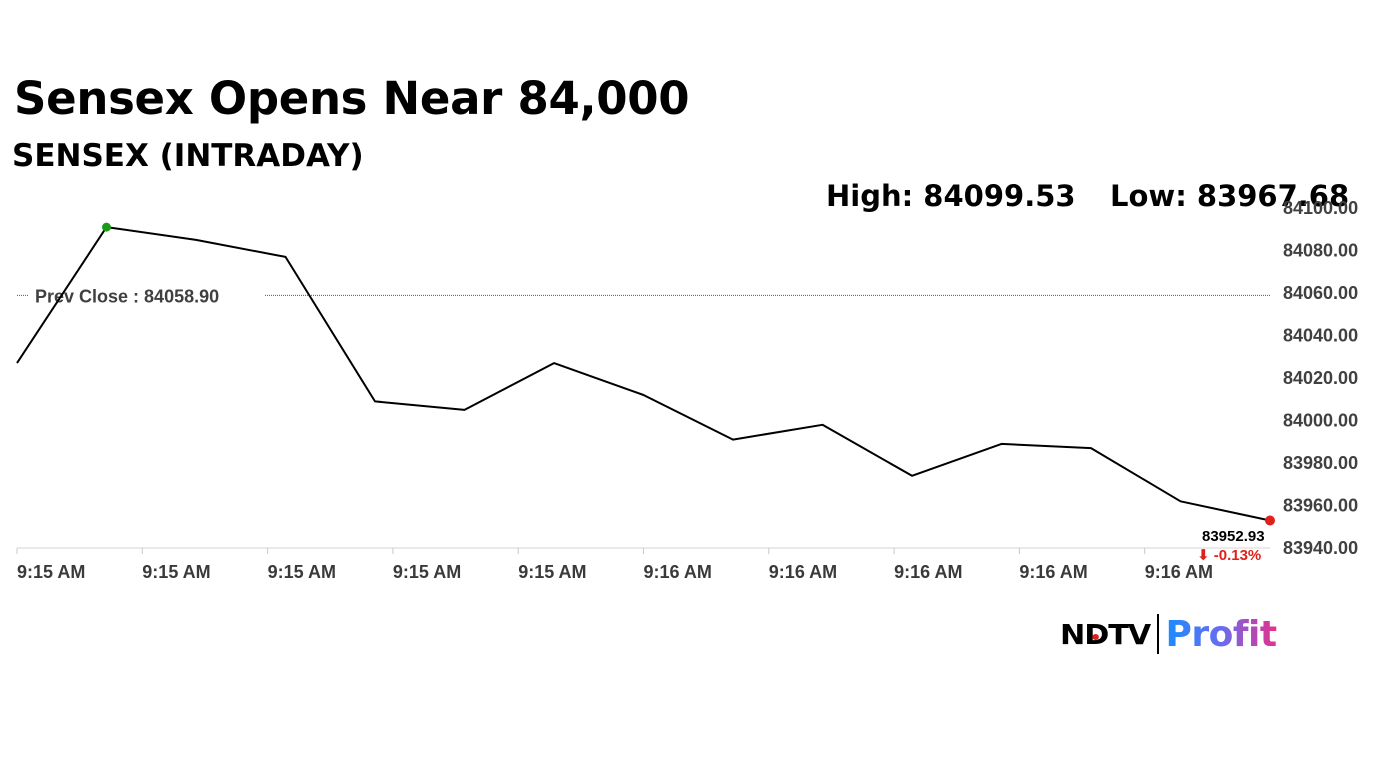  I want to click on chart-title: Sensex Opens Near 84,000, so click(352, 98).